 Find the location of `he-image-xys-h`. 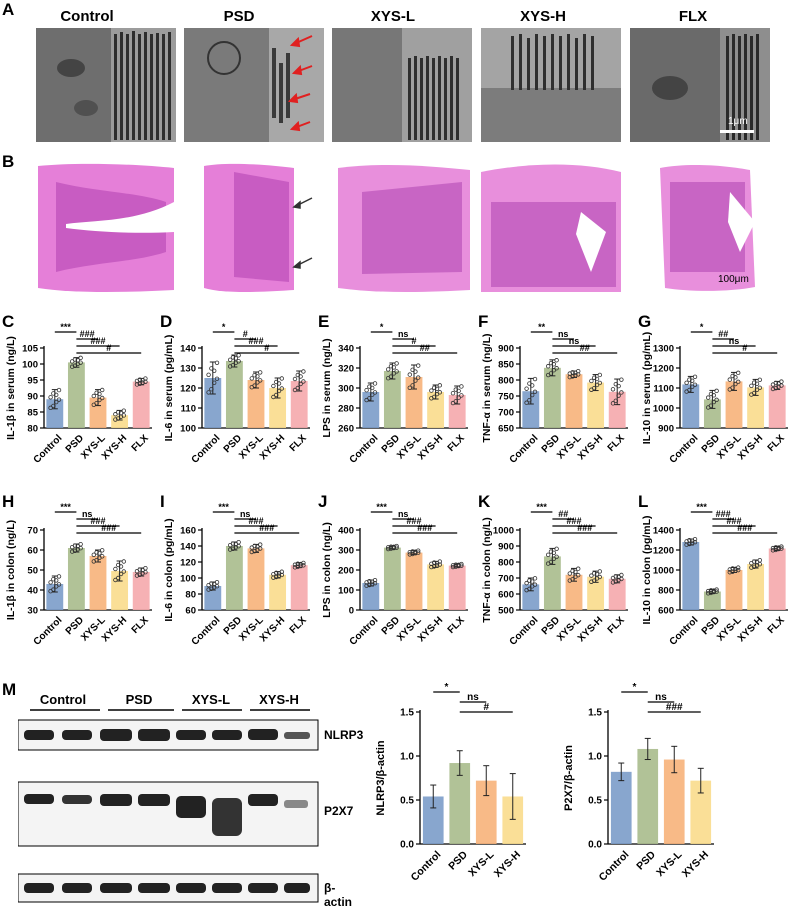

he-image-xys-h is located at coordinates (551, 228).